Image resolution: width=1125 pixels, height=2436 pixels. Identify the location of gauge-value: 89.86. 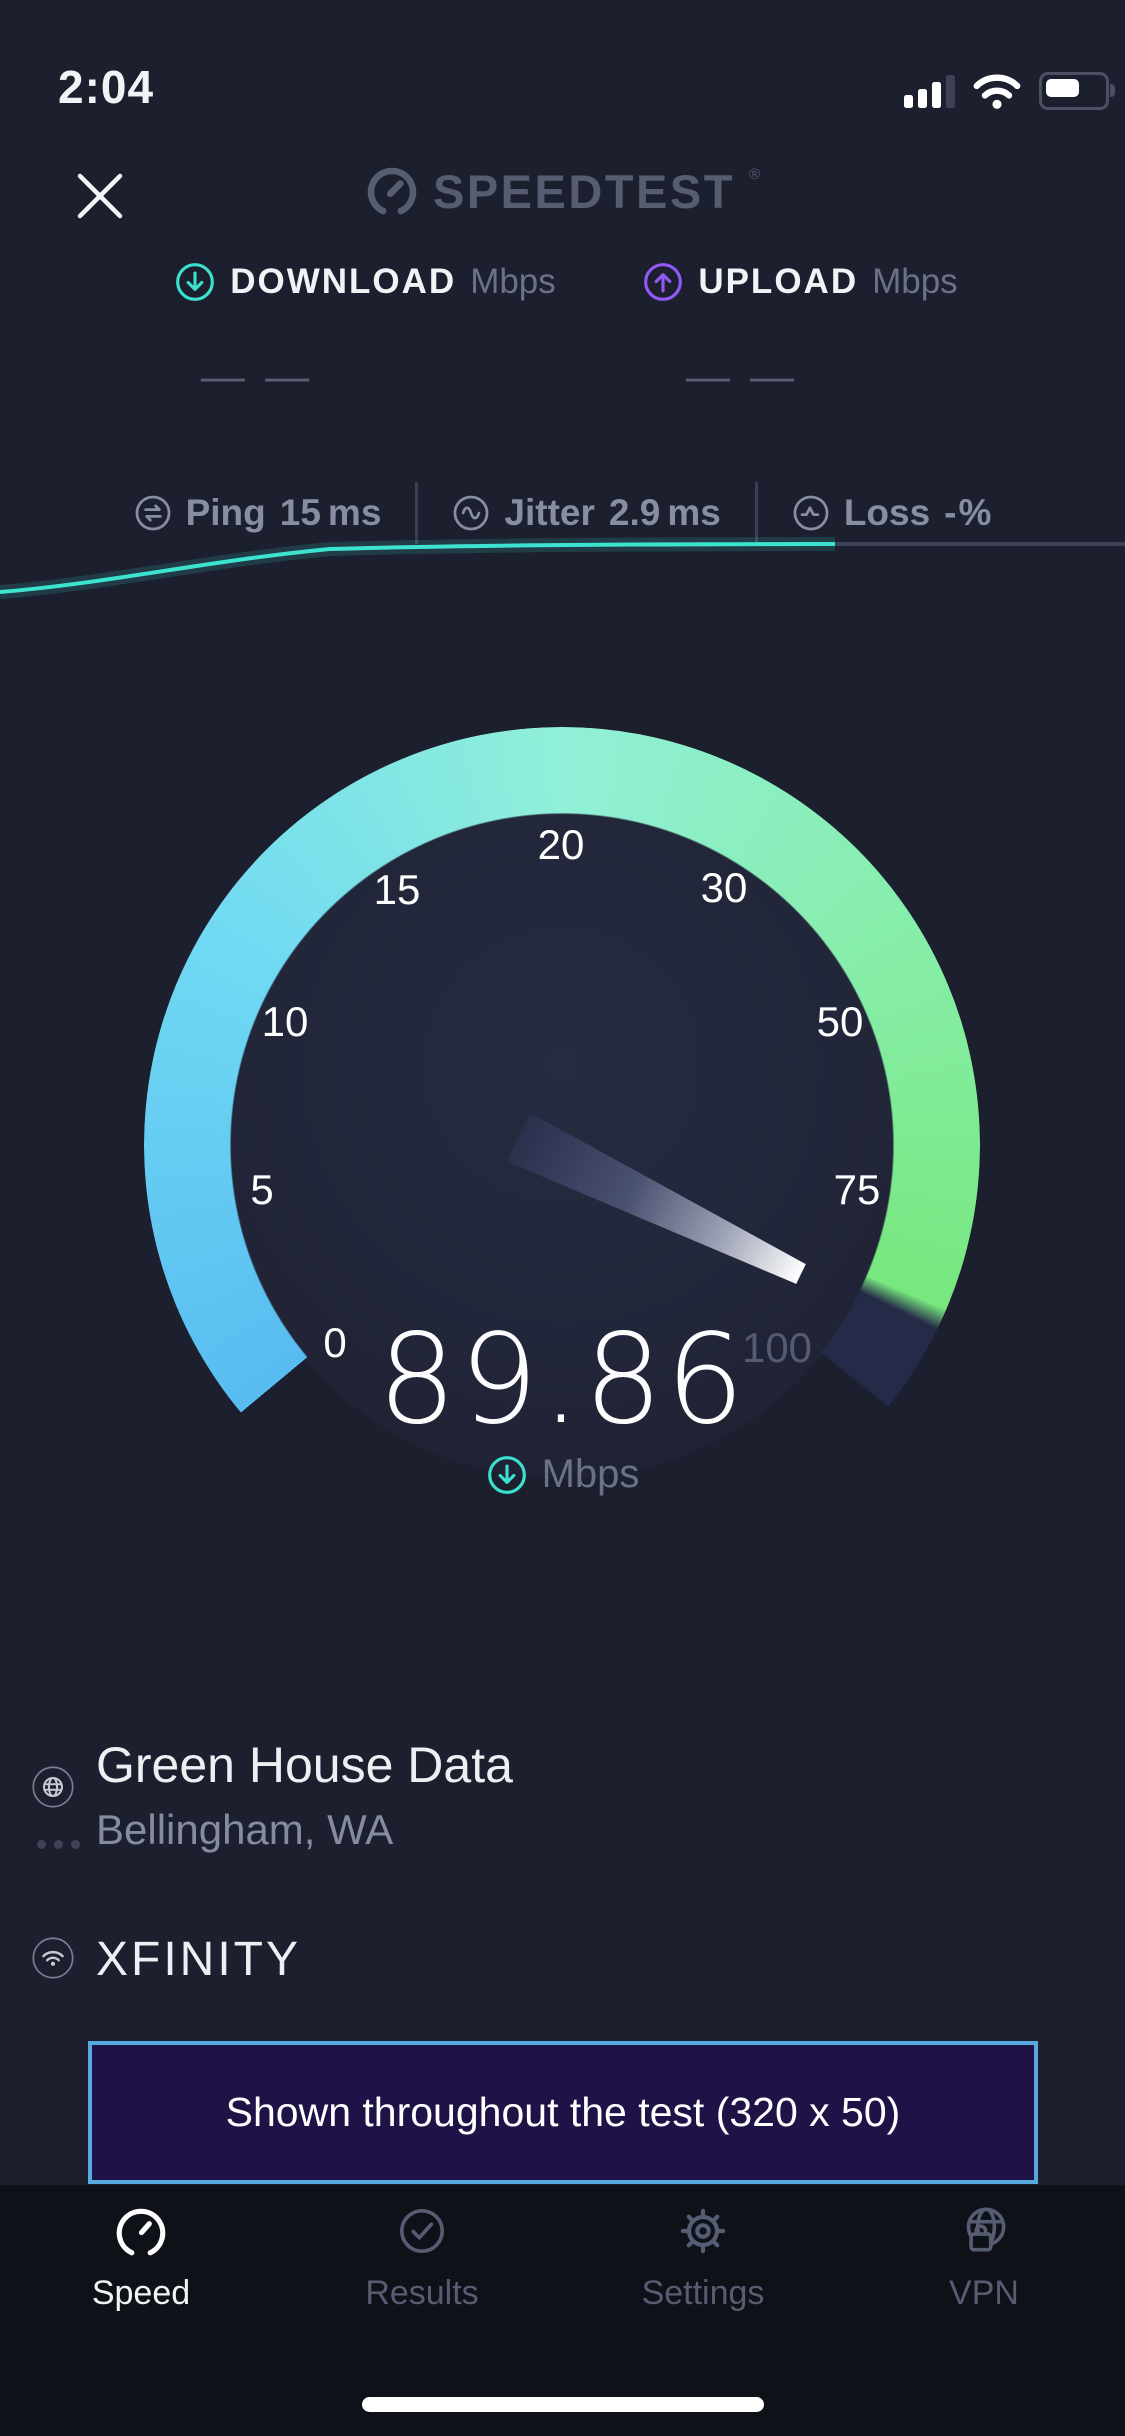
(562, 1380).